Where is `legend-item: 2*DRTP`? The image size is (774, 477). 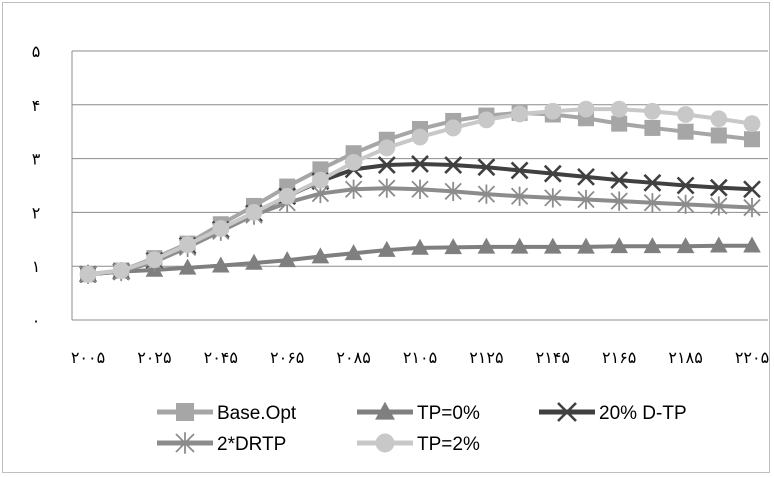 legend-item: 2*DRTP is located at coordinates (221, 443).